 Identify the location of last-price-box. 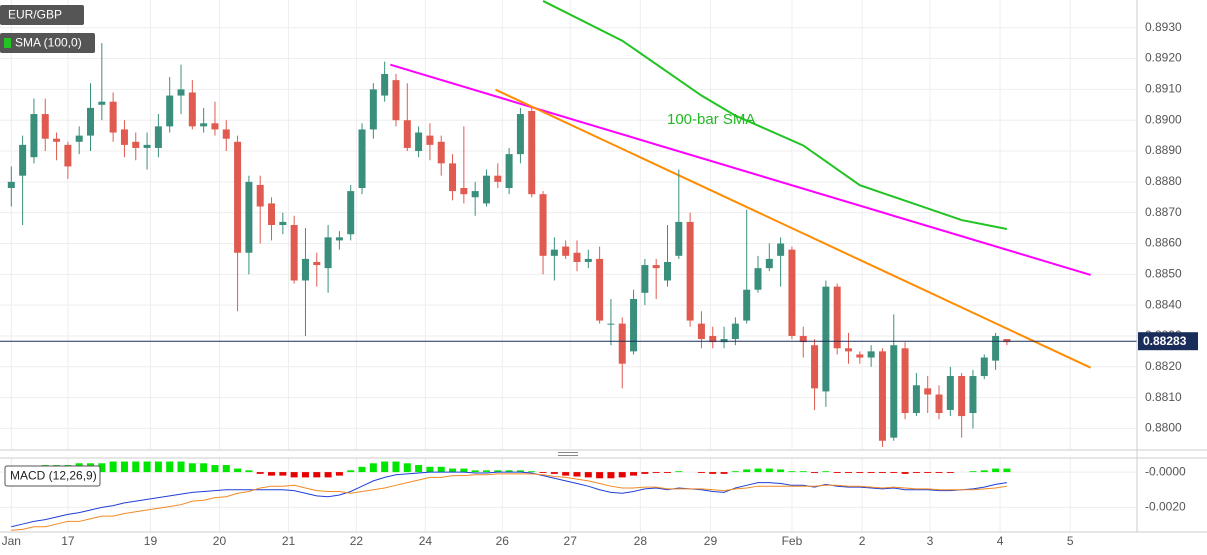
(1168, 341).